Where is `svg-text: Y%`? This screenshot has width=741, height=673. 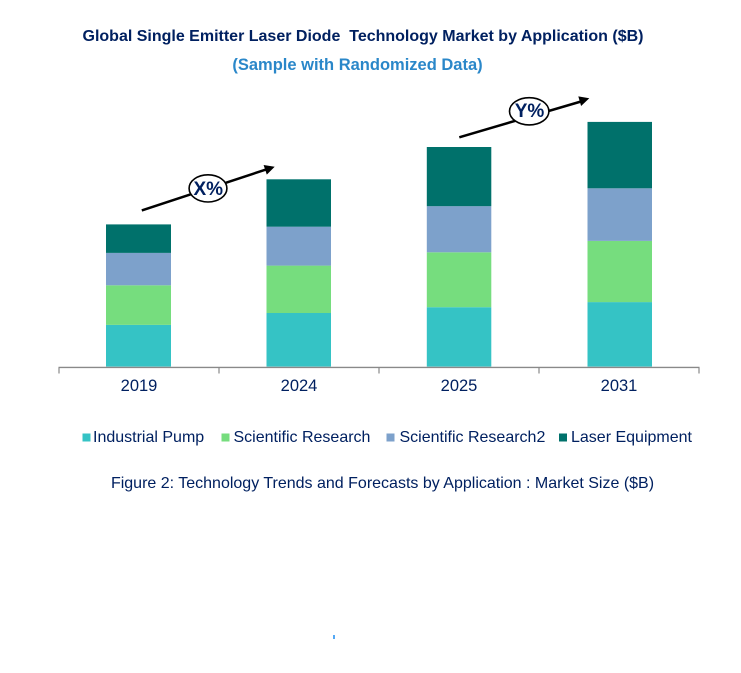
svg-text: Y% is located at coordinates (530, 111).